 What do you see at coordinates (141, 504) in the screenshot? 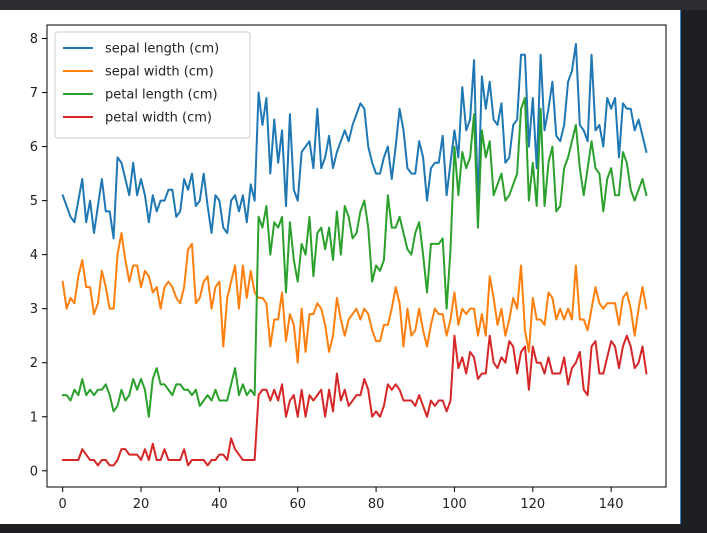
I see `x-tick-label-1: 20` at bounding box center [141, 504].